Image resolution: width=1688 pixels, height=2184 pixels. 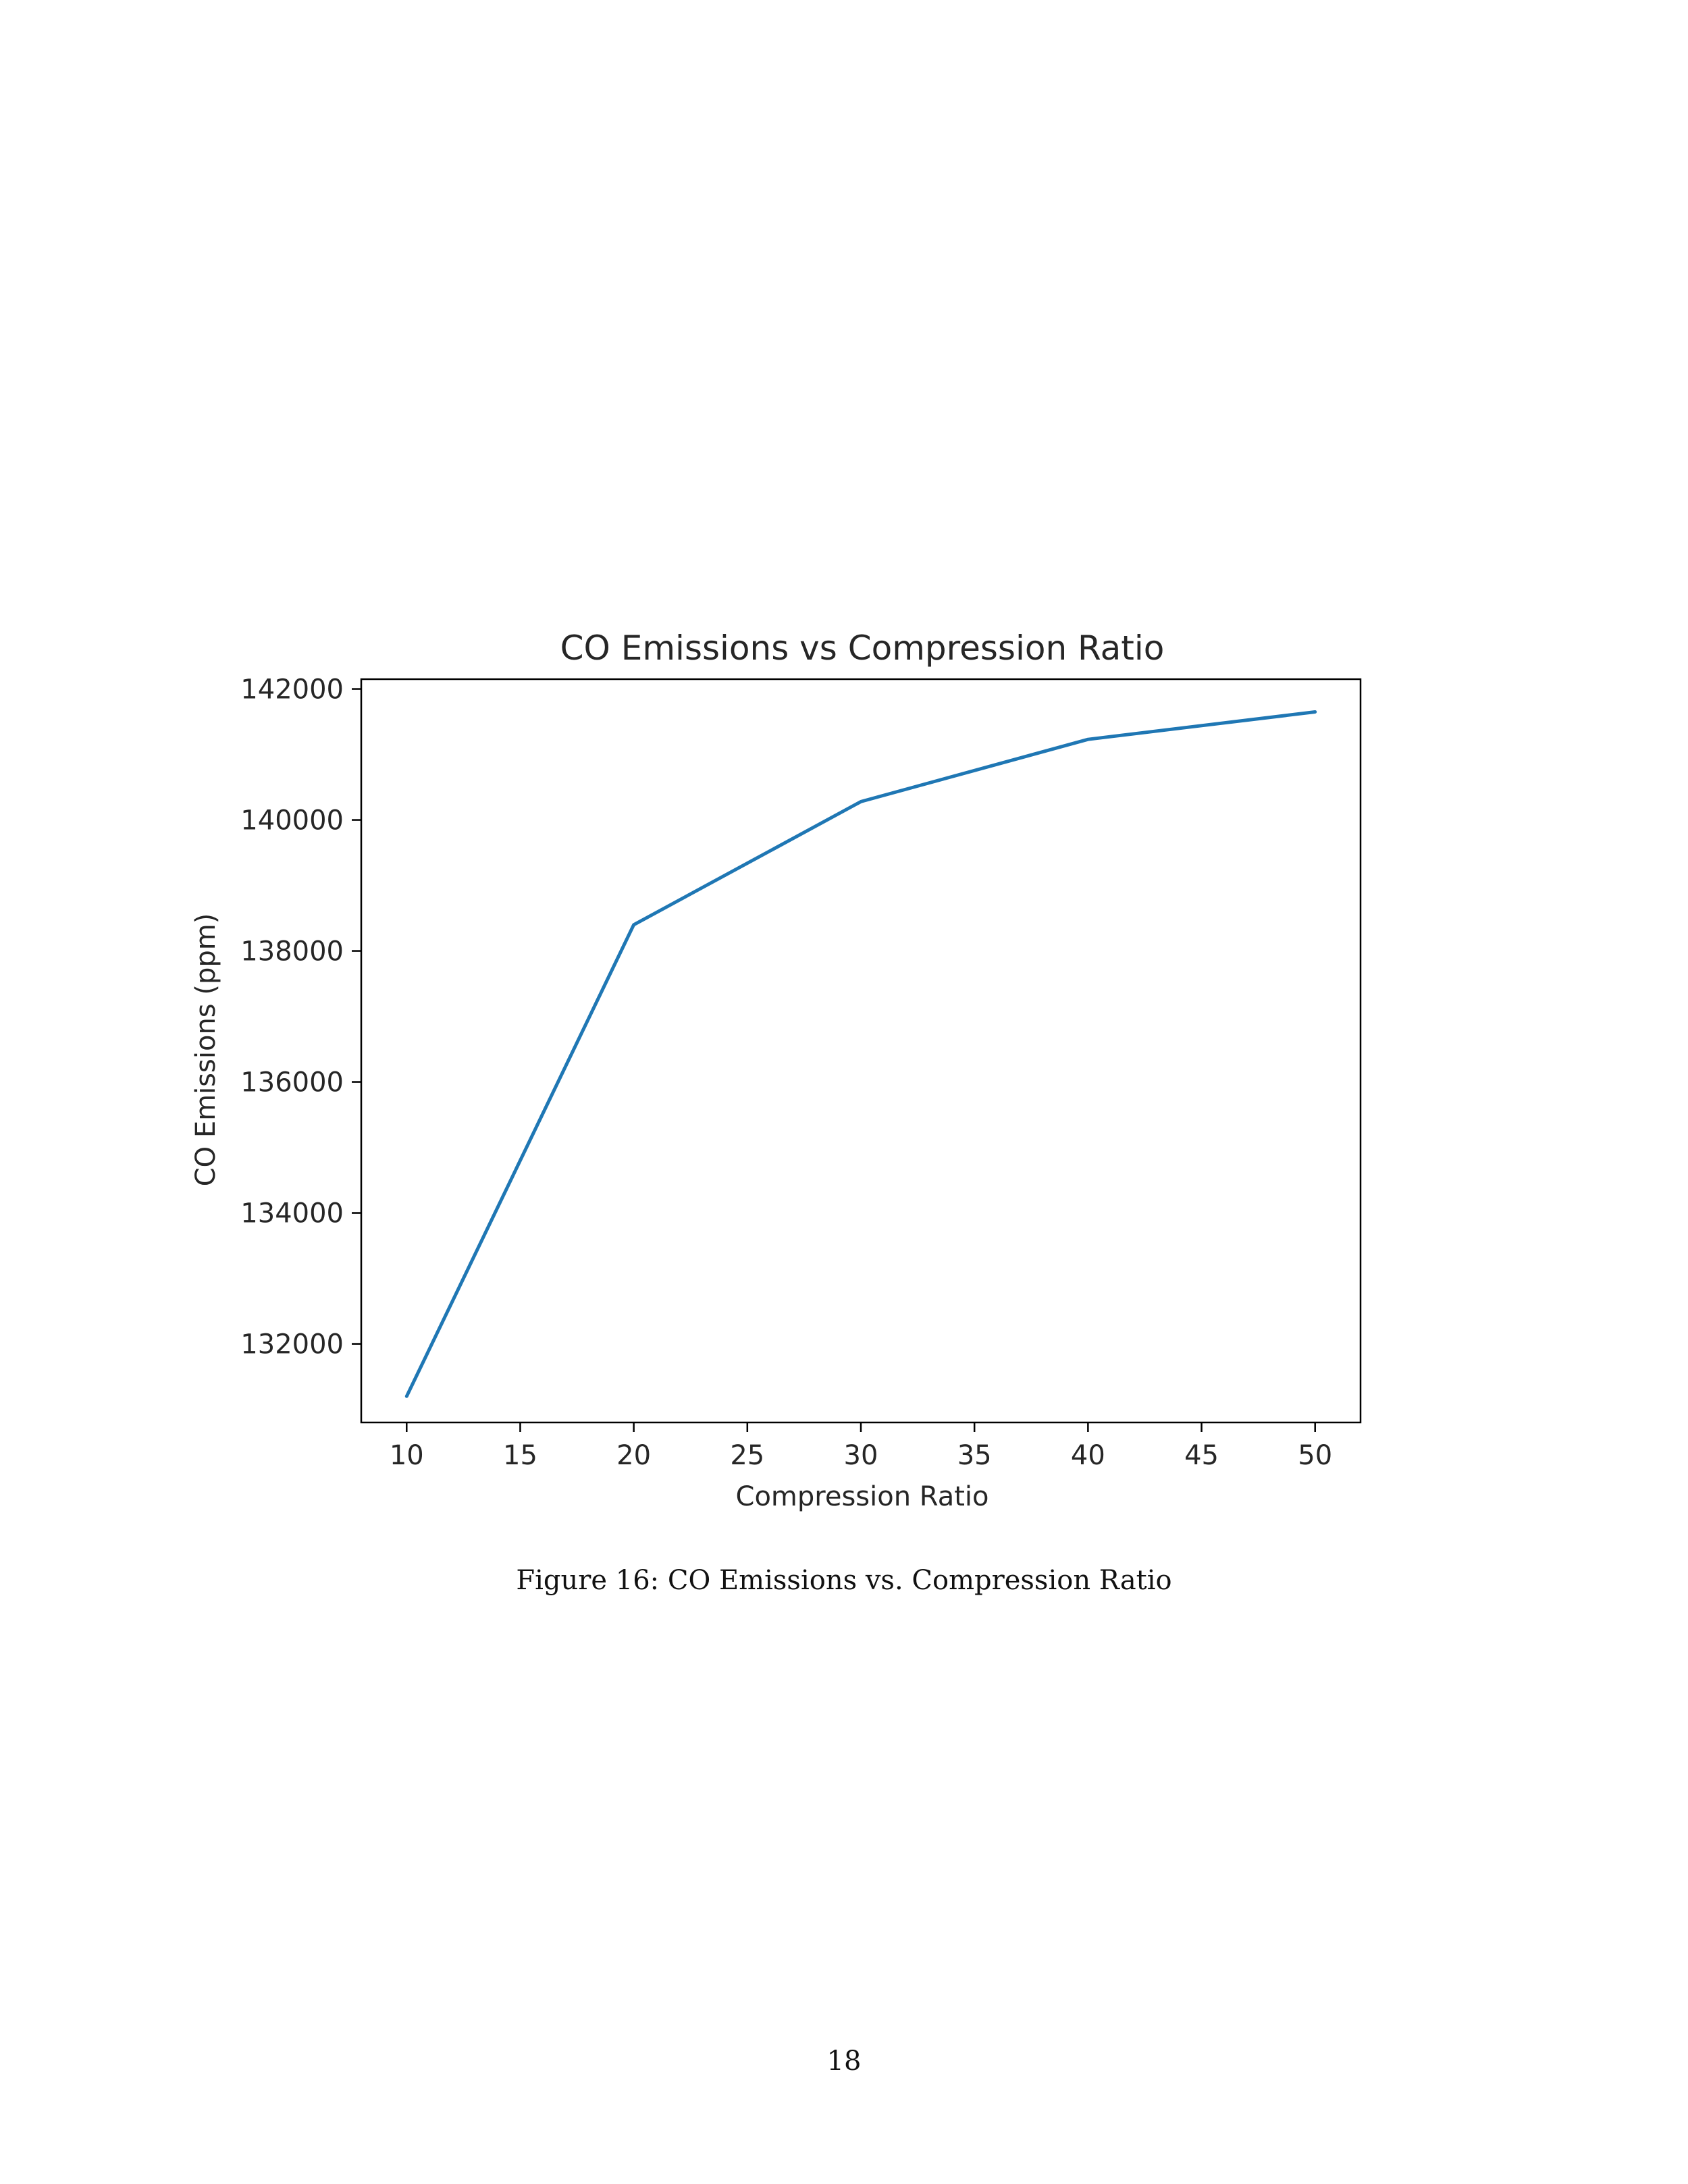 I want to click on x-axis-ticks: 10 15 20 25 30 35 40 45 50, so click(x=861, y=1446).